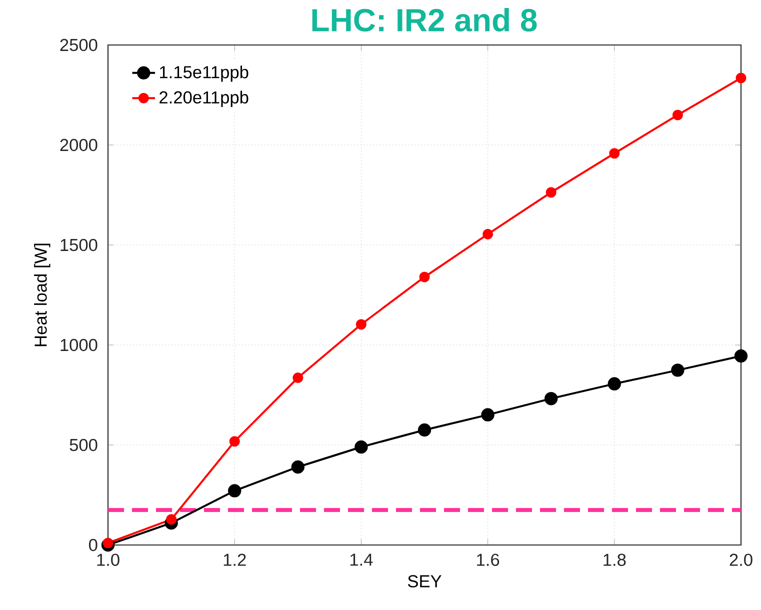 This screenshot has width=761, height=610. I want to click on y-axis-title: Heat load [W], so click(42, 295).